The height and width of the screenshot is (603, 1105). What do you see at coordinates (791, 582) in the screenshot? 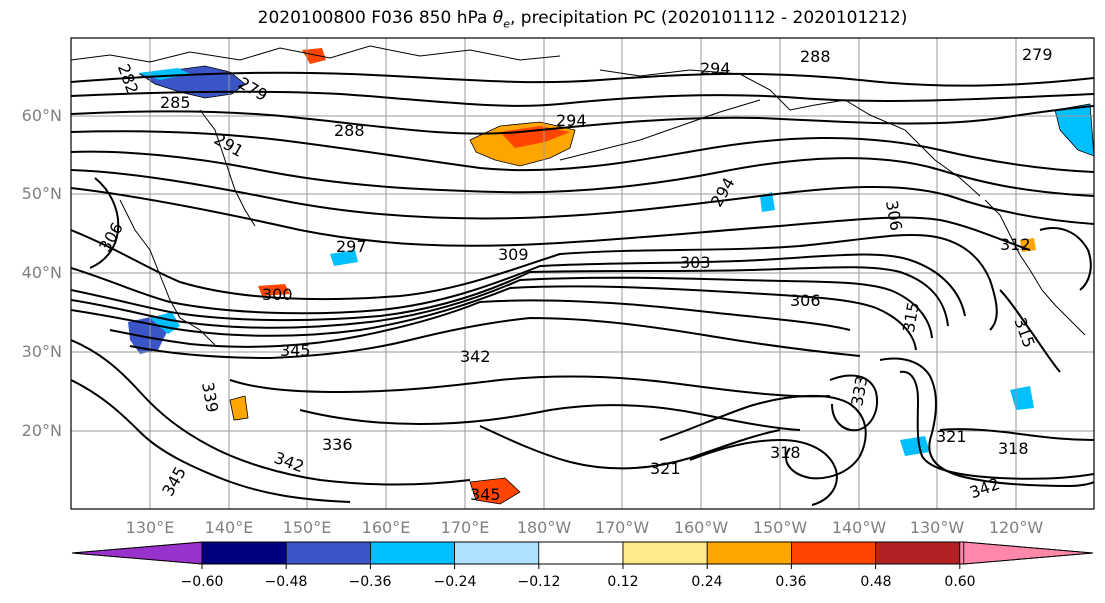
I see `colorbar-tick-label: 0.36` at bounding box center [791, 582].